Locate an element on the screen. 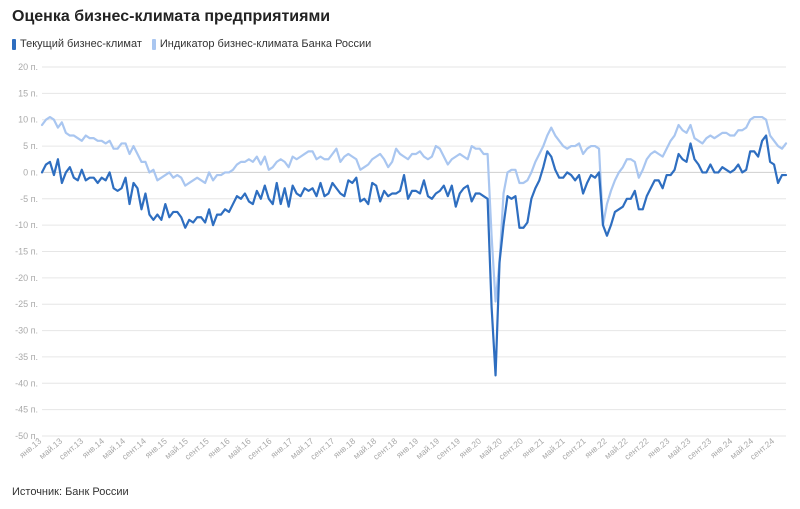  y-tick-label: -5 п. is located at coordinates (29, 199).